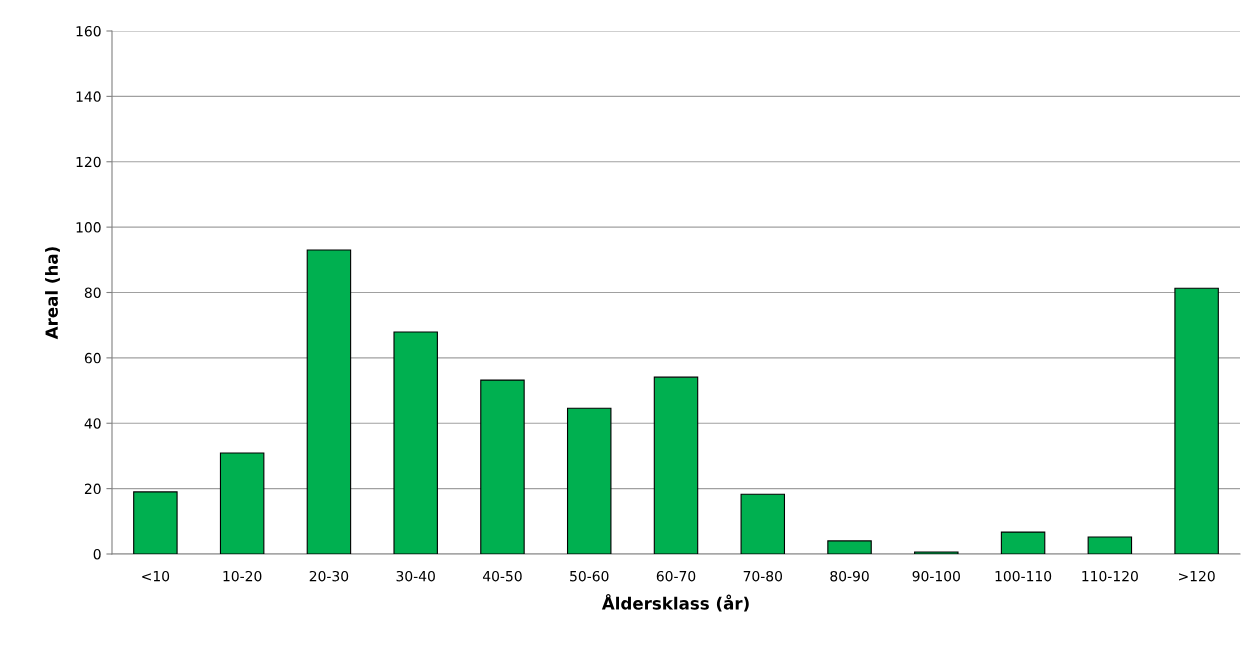 The height and width of the screenshot is (645, 1248). Describe the element at coordinates (676, 576) in the screenshot. I see `x-tick-label: 60-70` at that location.